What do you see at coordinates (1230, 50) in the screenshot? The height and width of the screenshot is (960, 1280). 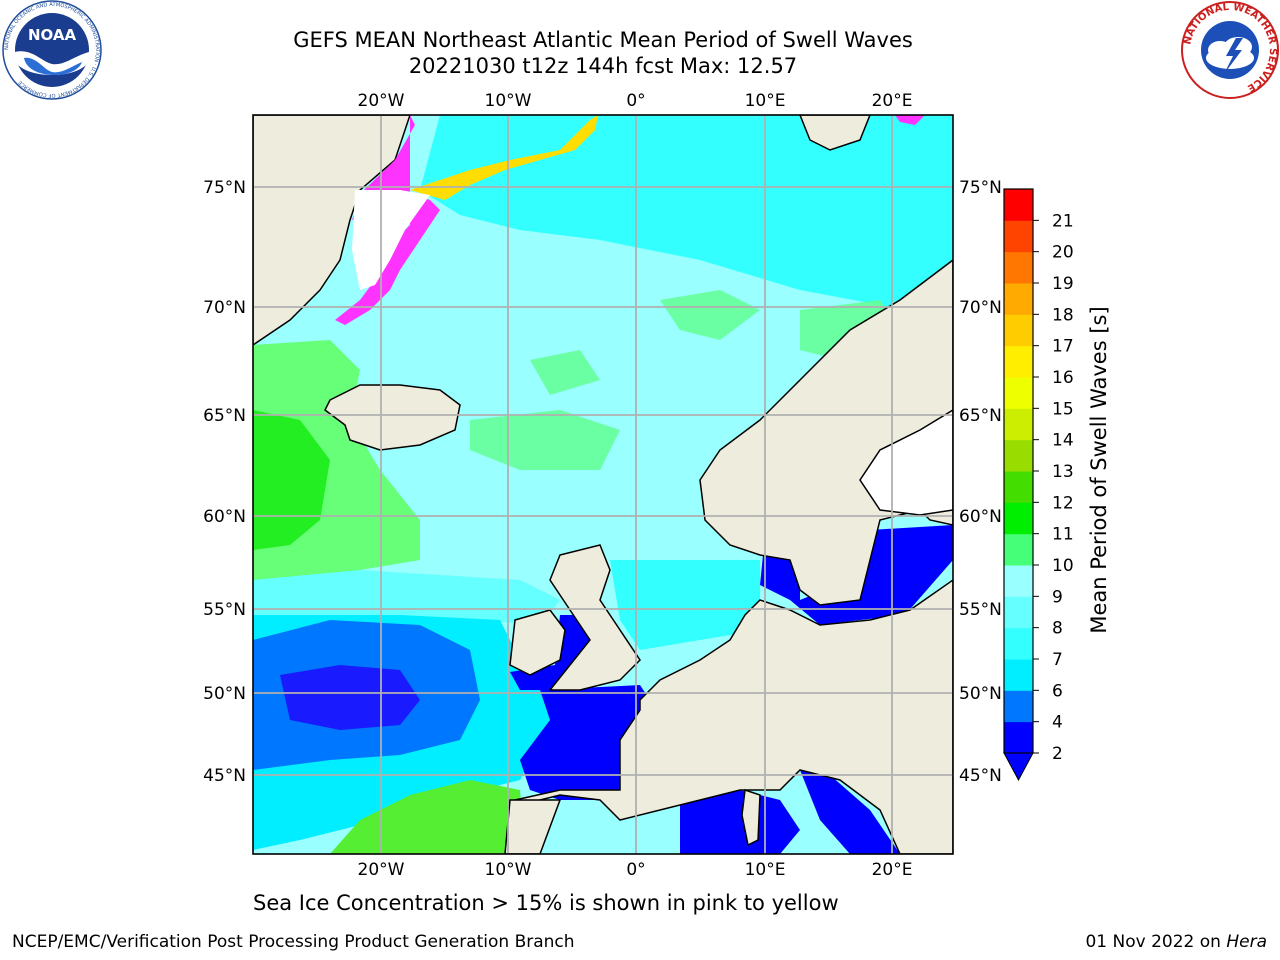 I see `nws-logo: NATIONAL WEATHER SERVICE` at bounding box center [1230, 50].